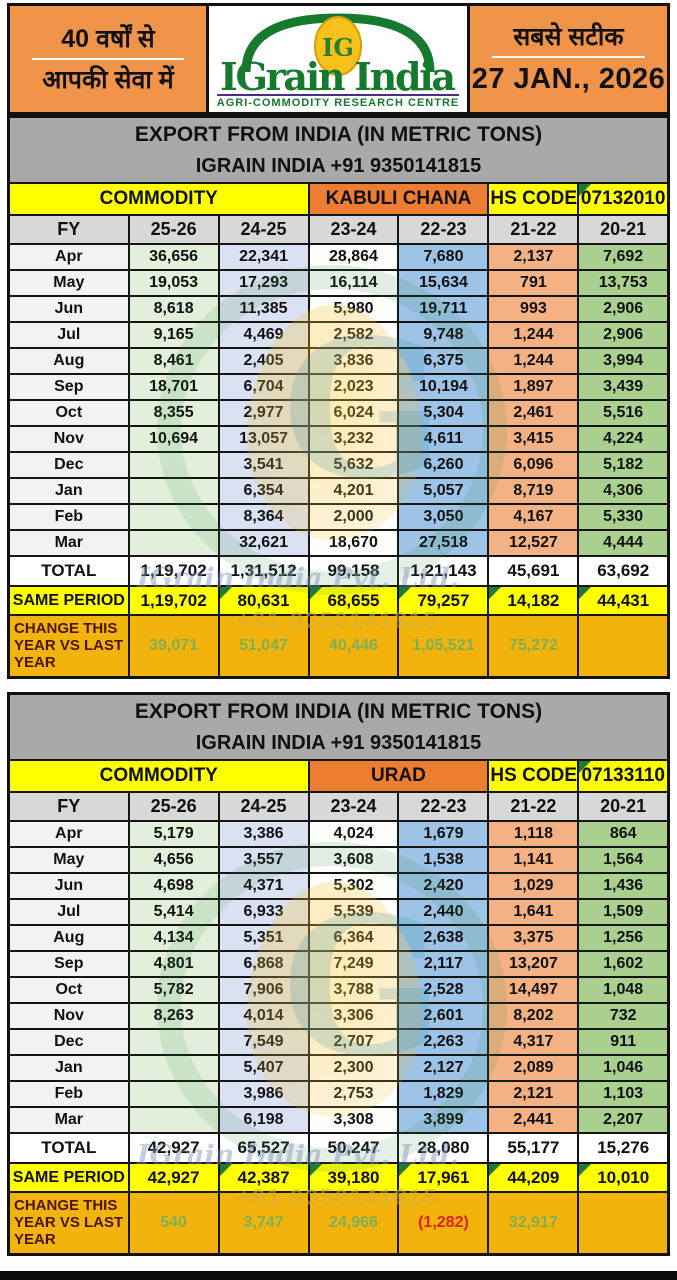  What do you see at coordinates (623, 1120) in the screenshot?
I see `value-cell: 2,207` at bounding box center [623, 1120].